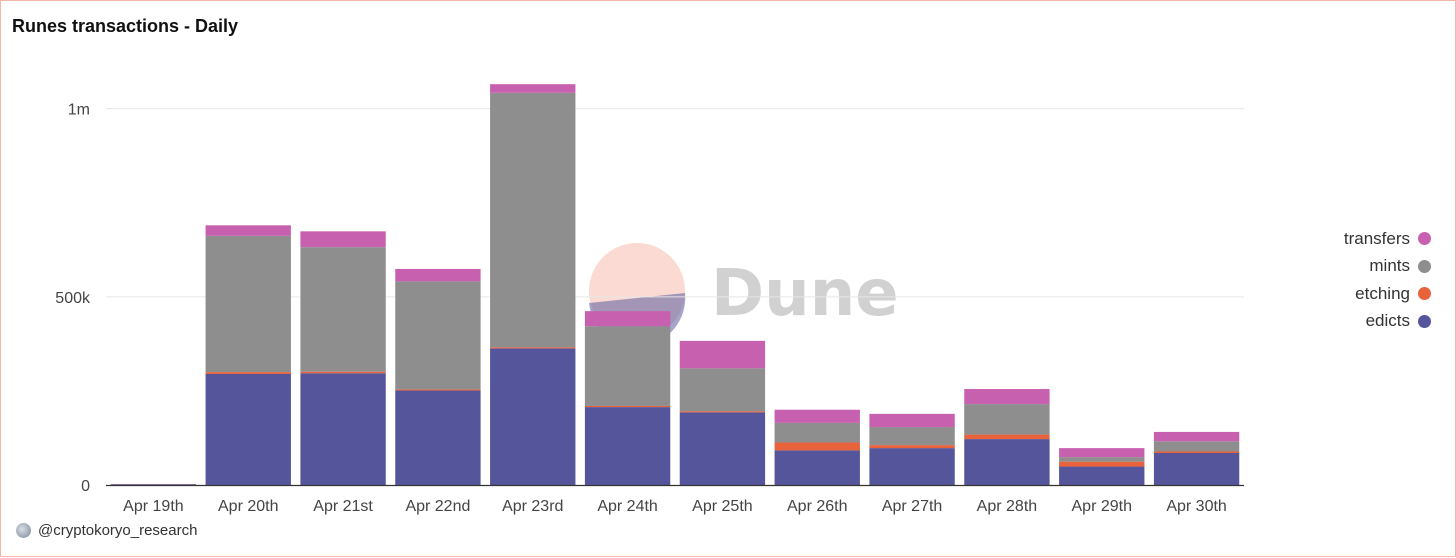 The image size is (1456, 558). I want to click on credit: @cryptokoryo_research, so click(106, 530).